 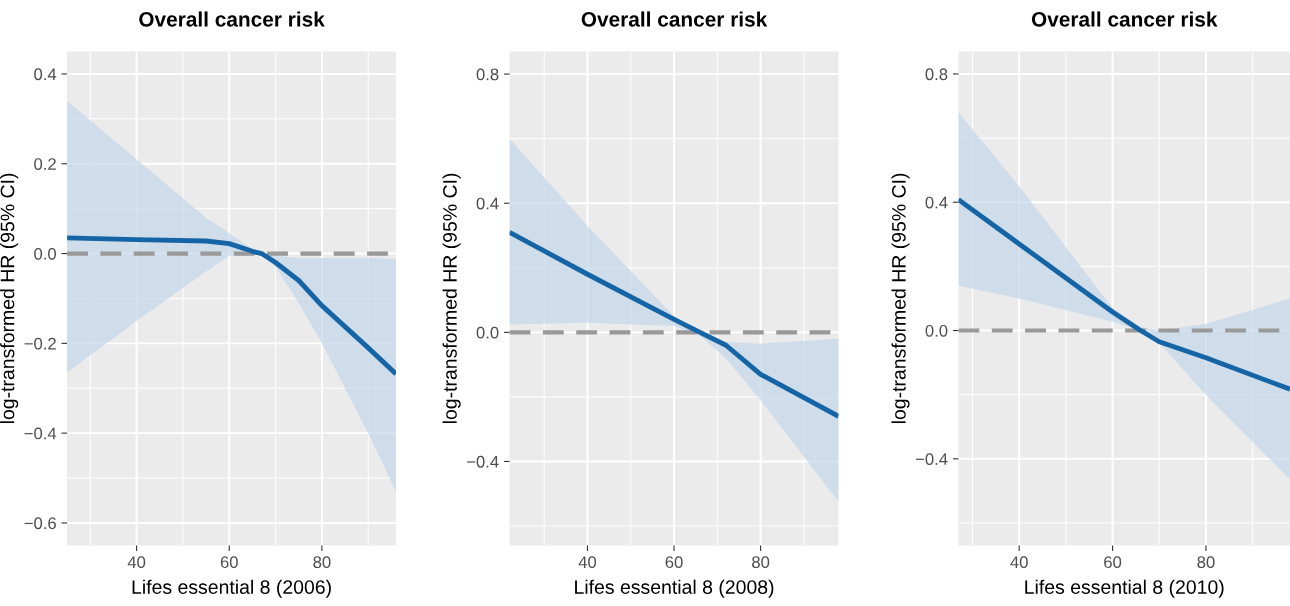 I want to click on y-tick-label: −0.2, so click(x=40, y=343).